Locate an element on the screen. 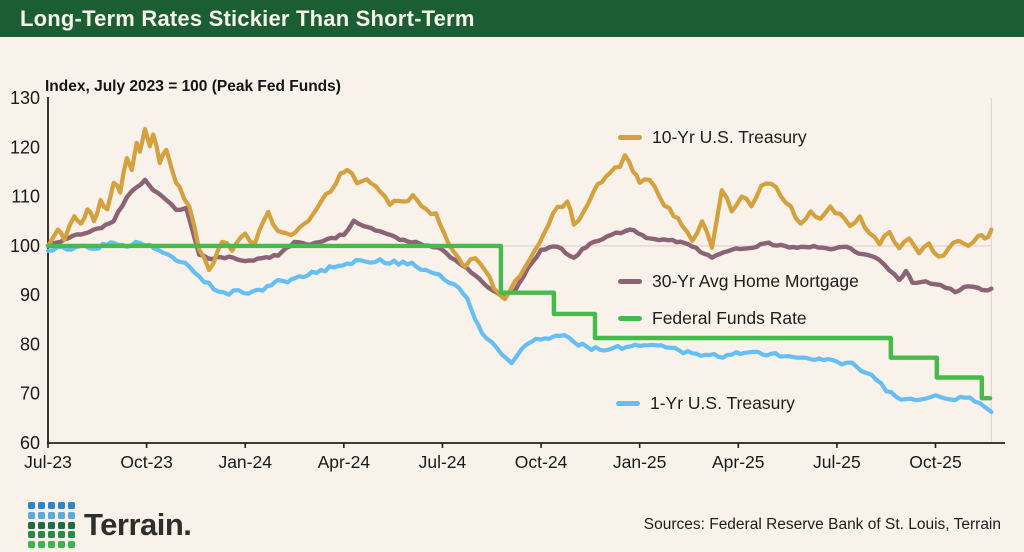  brand: Terrain. is located at coordinates (110, 525).